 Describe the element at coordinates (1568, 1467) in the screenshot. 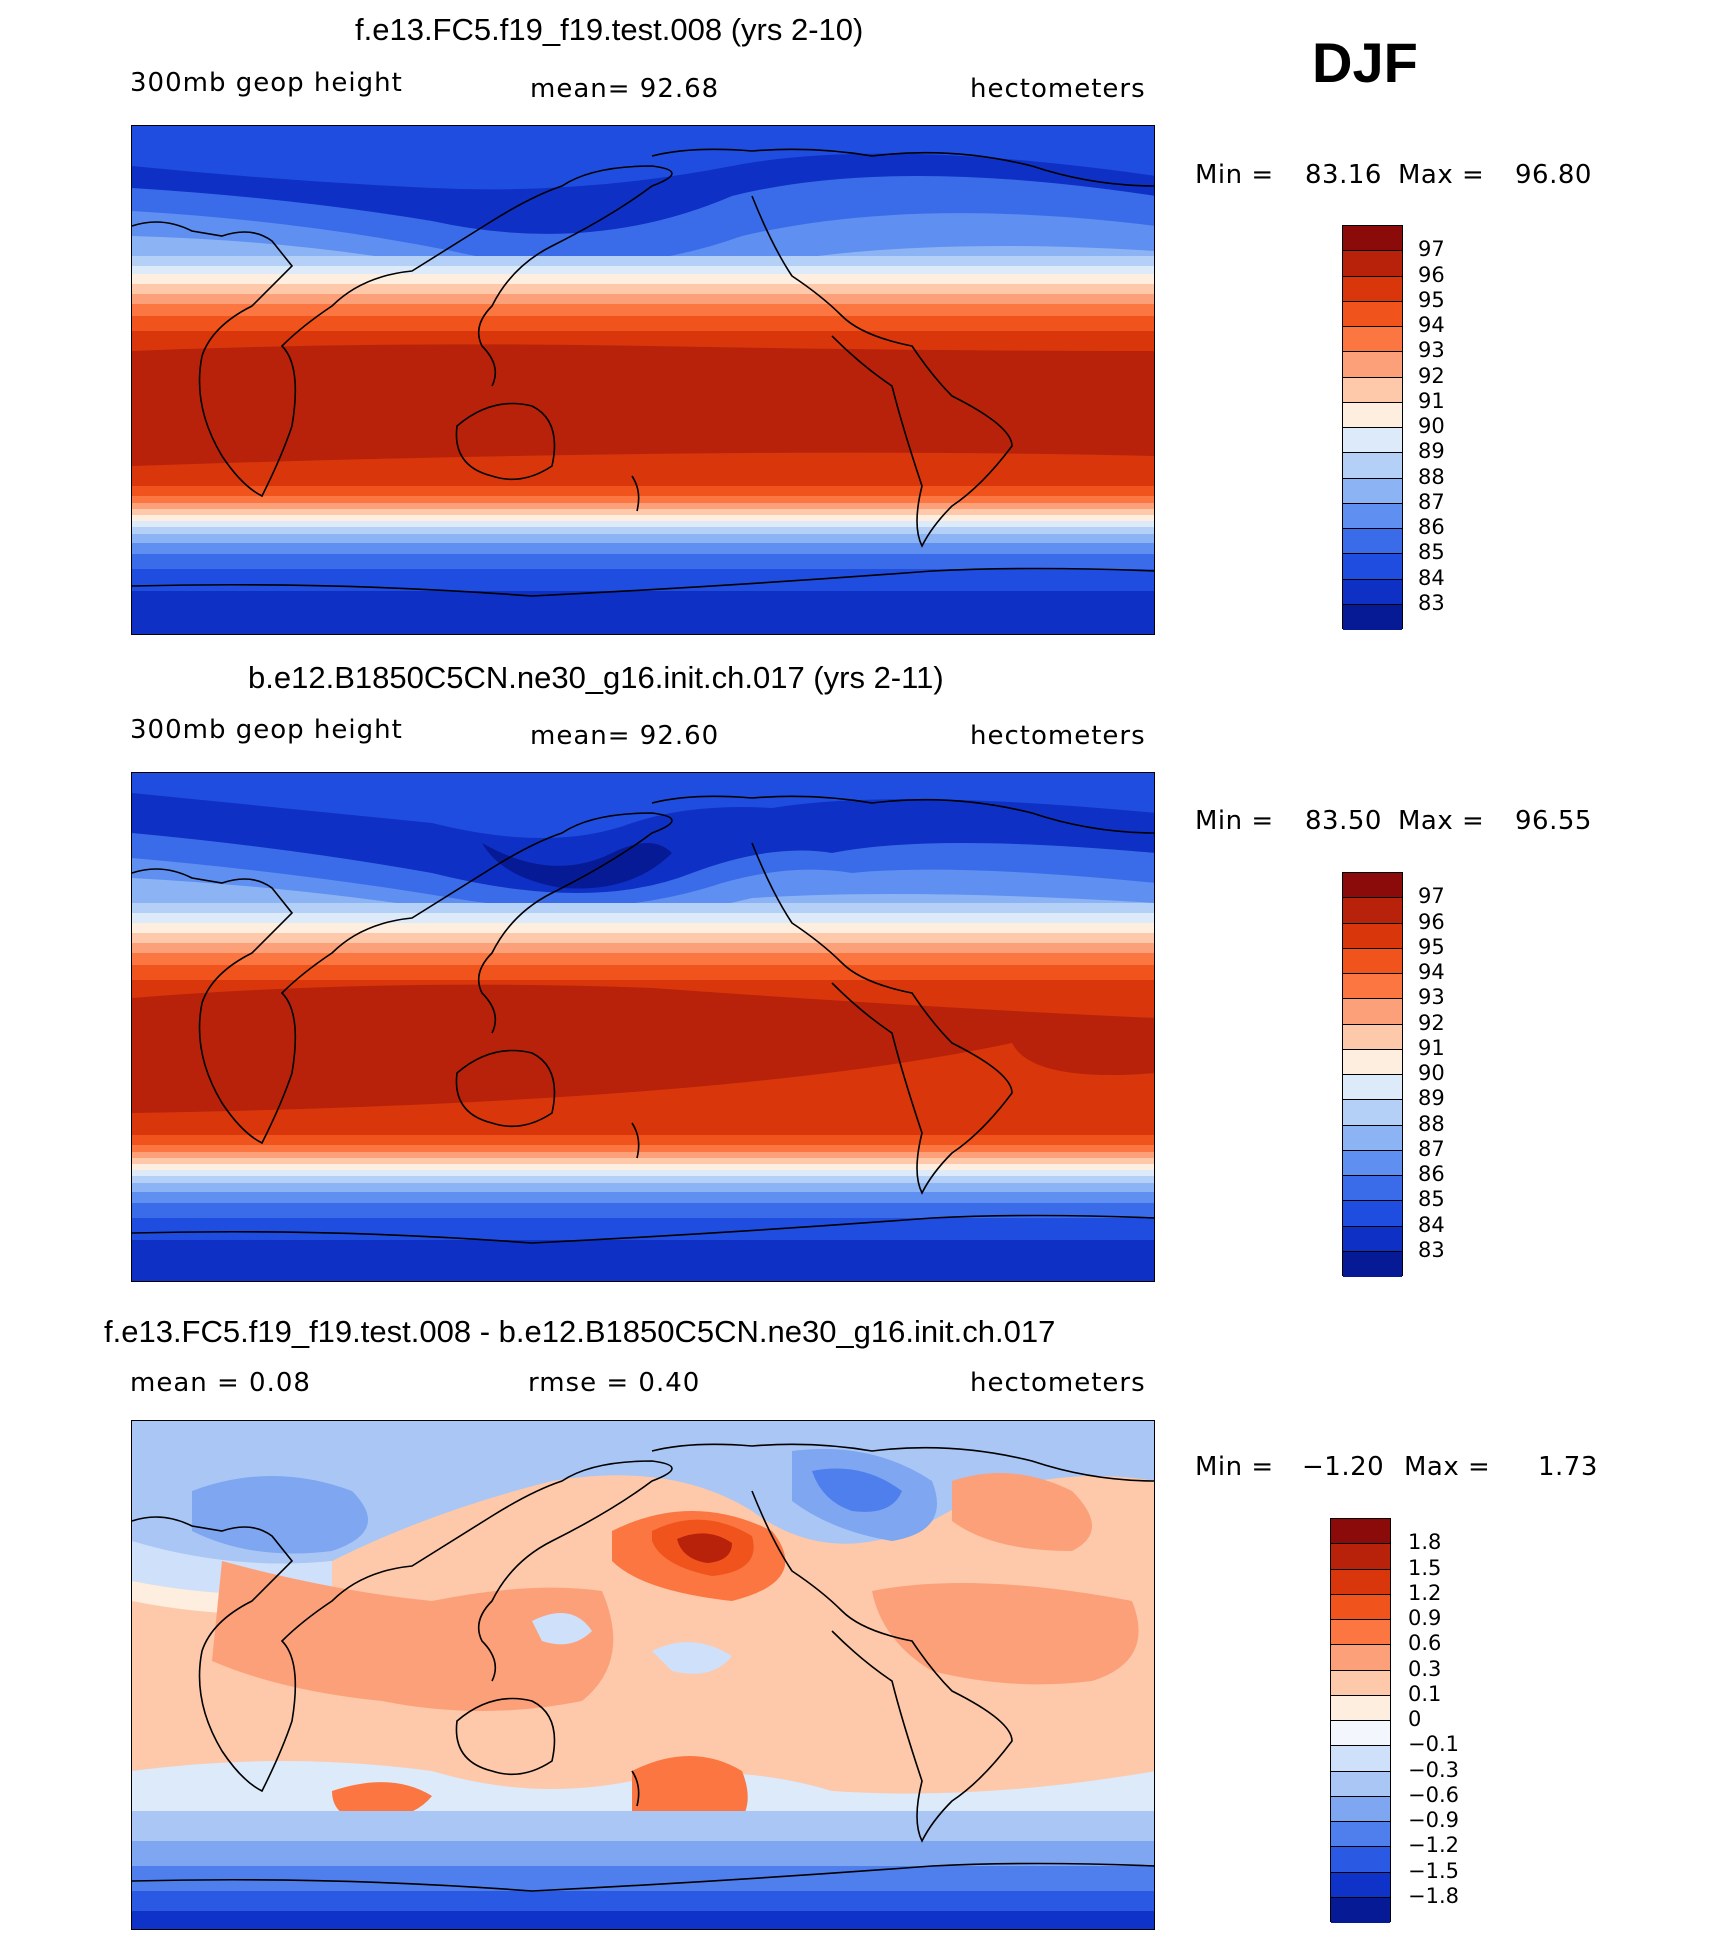

I see `max-value: 1.73` at that location.